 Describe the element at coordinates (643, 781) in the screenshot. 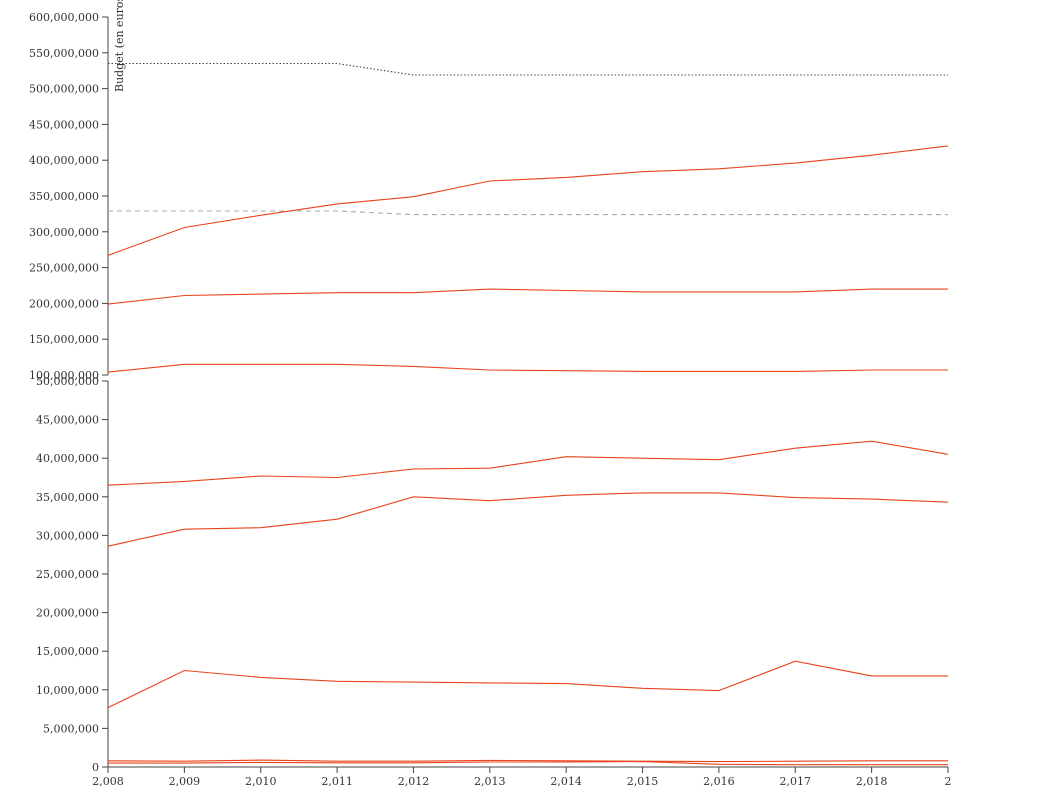

I see `x-tick-label: 2,015` at that location.